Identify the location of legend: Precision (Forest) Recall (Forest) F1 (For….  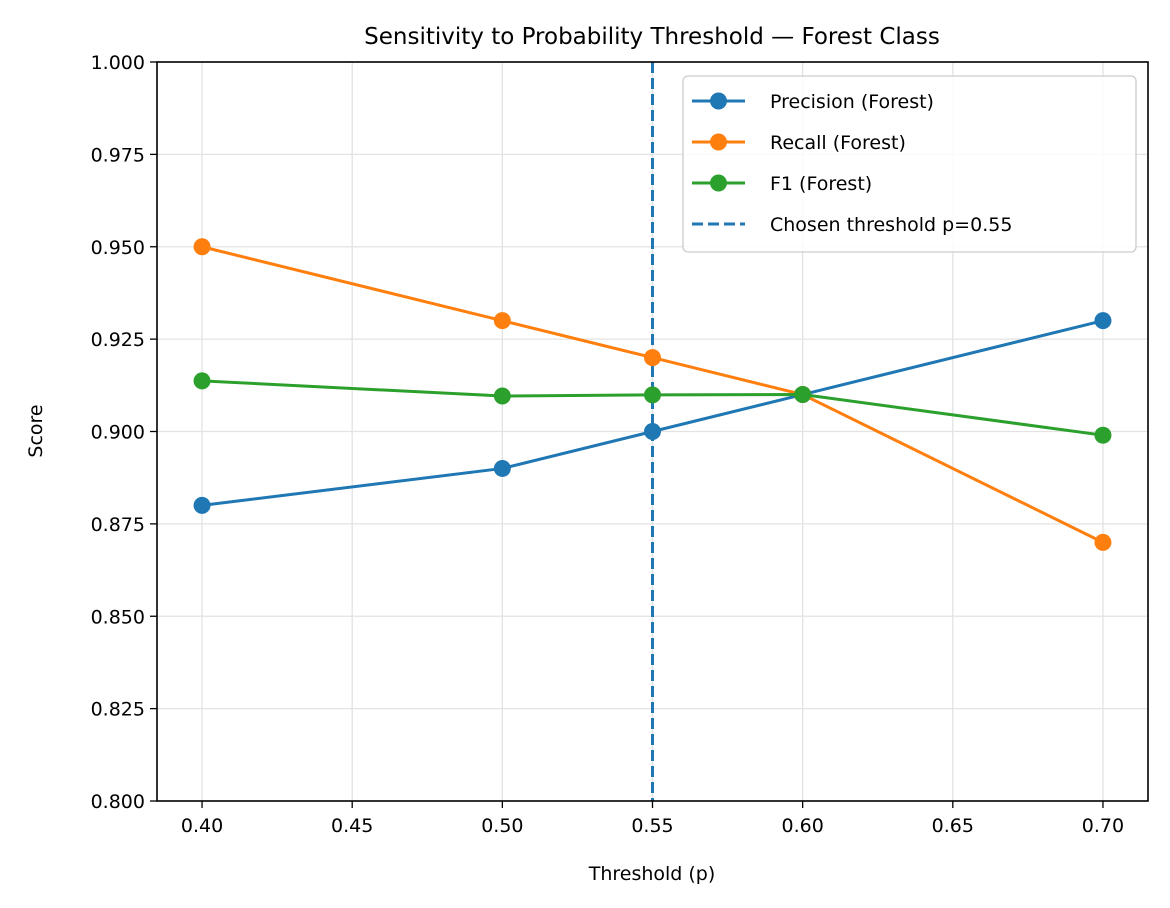
(909, 164).